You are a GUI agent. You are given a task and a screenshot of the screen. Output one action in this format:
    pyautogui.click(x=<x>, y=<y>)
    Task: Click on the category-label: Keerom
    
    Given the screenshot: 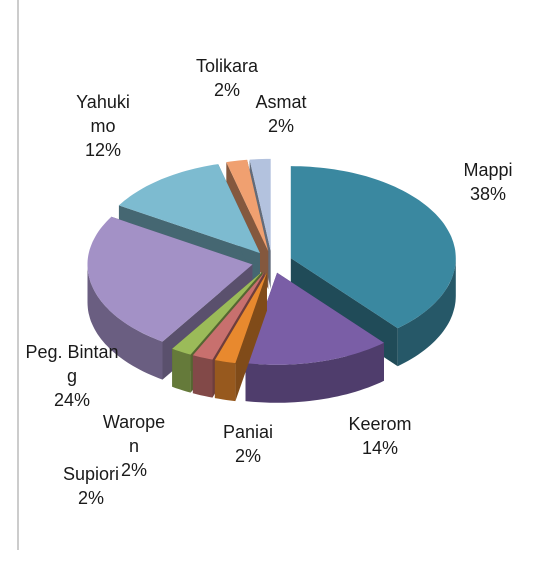 What is the action you would take?
    pyautogui.click(x=380, y=424)
    